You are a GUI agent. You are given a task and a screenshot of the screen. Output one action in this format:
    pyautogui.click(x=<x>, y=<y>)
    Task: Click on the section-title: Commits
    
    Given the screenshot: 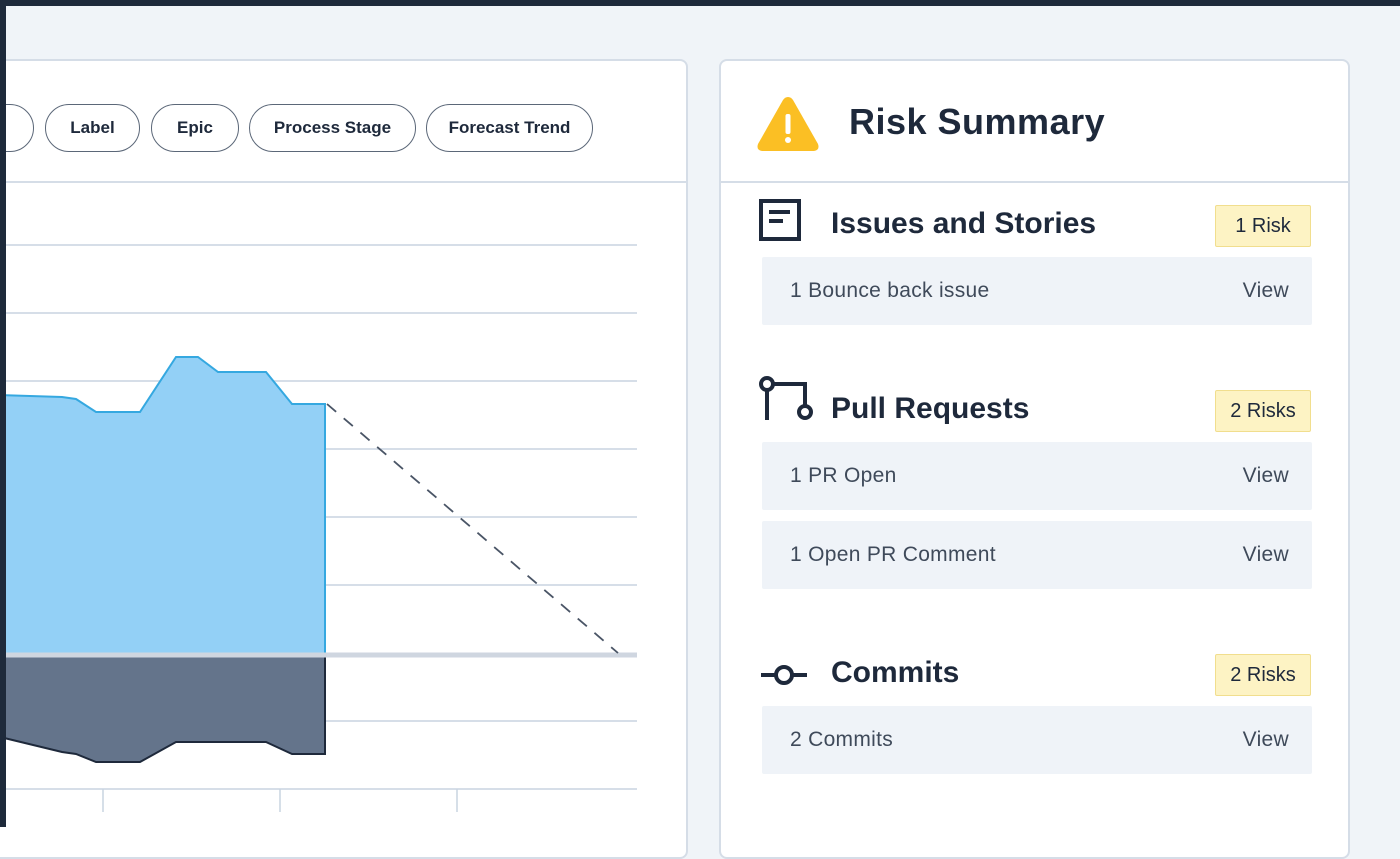 What is the action you would take?
    pyautogui.click(x=895, y=672)
    